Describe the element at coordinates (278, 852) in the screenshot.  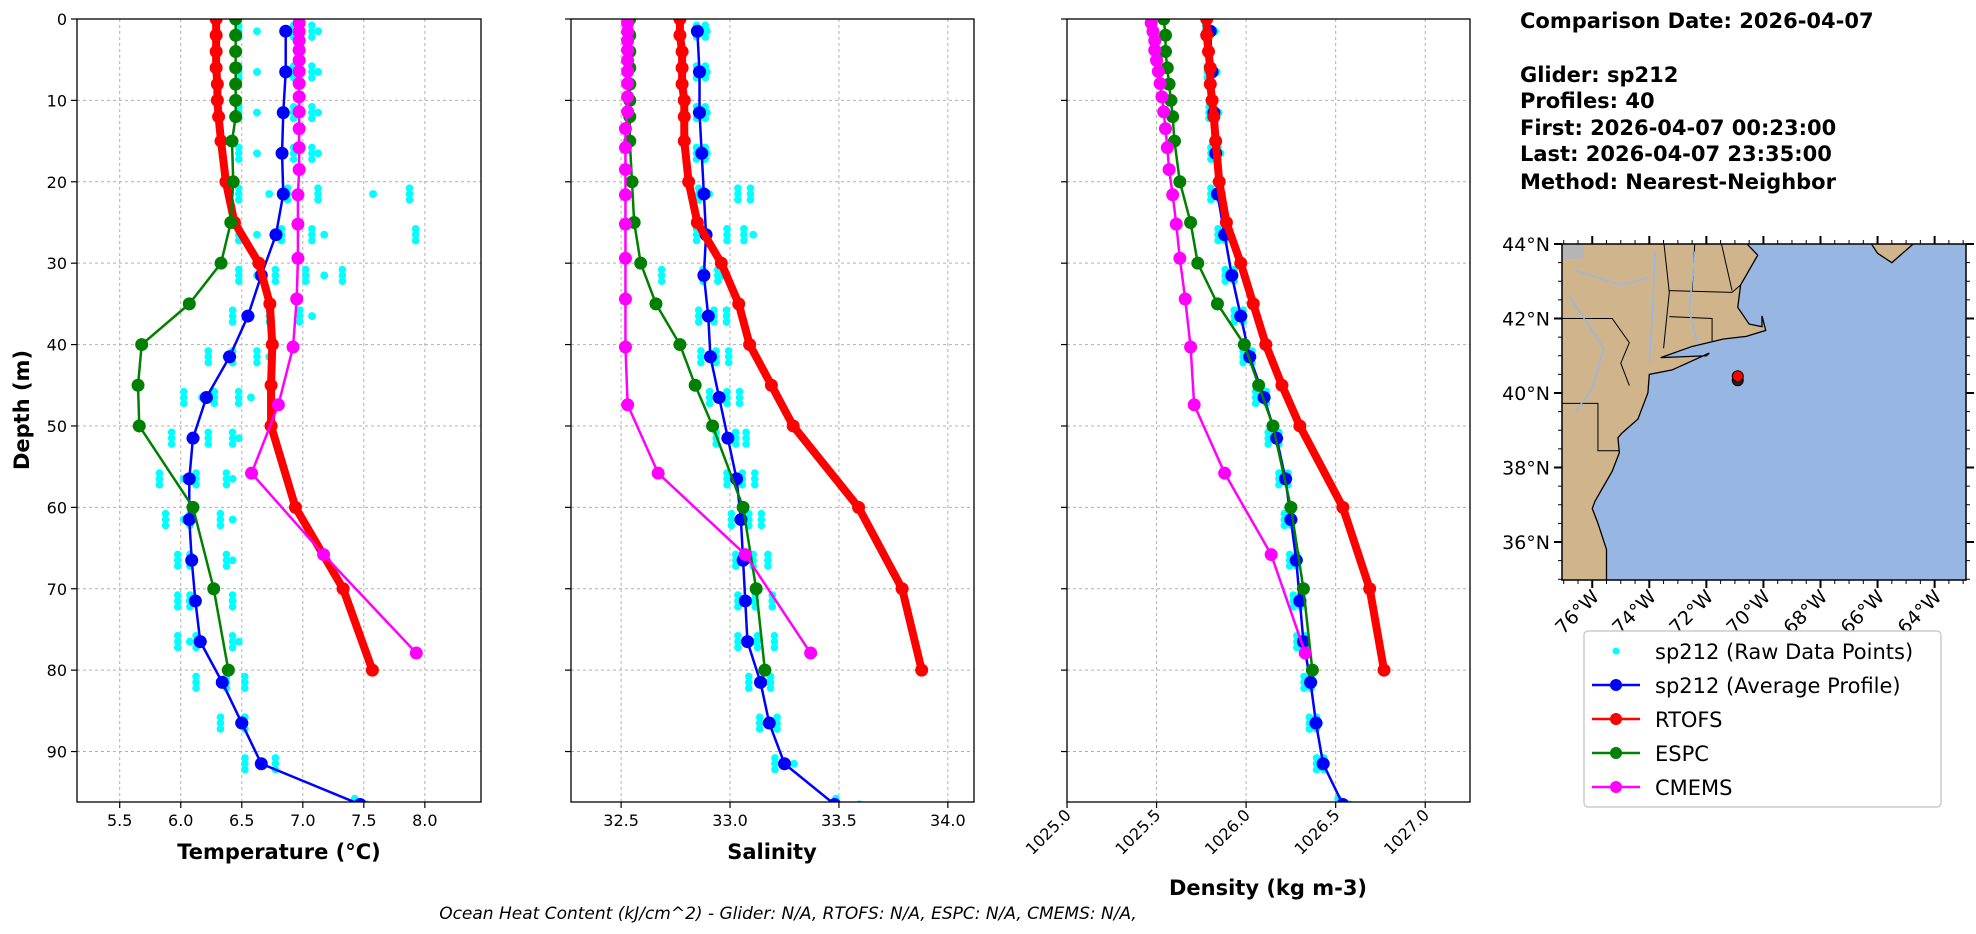
I see `x-axis-label-temperature: Temperature (°C)` at that location.